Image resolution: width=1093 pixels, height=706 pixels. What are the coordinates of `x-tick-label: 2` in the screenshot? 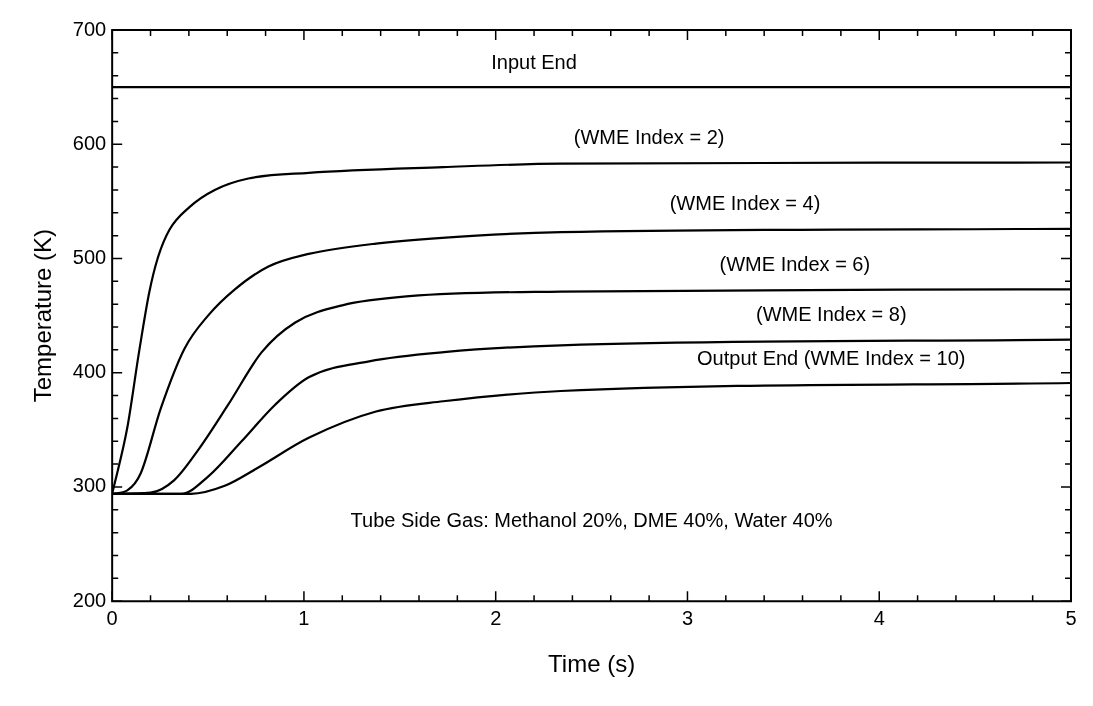 It's located at (496, 617).